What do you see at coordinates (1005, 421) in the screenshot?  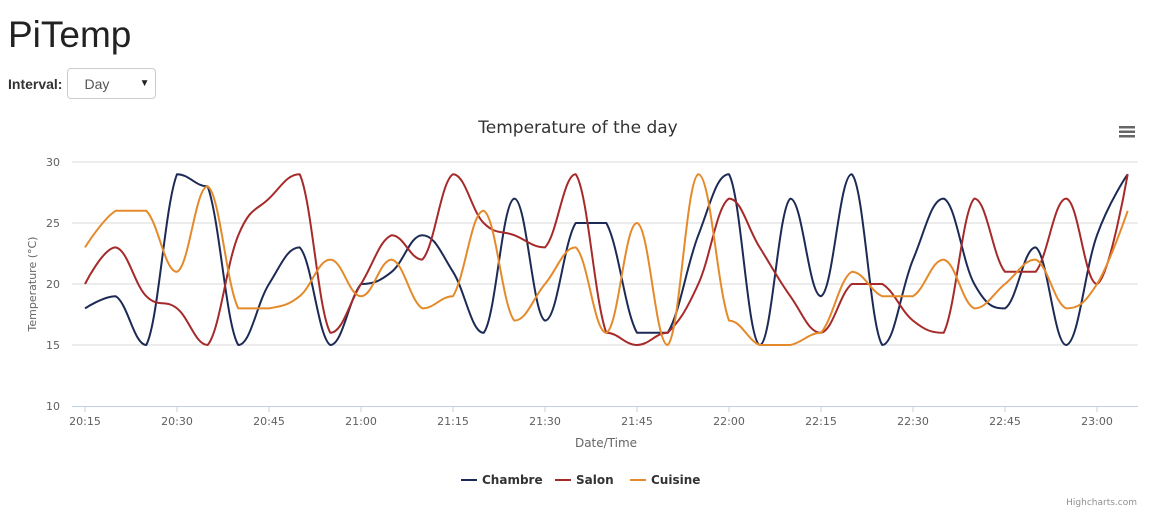 I see `x-tick-label: 22:45` at bounding box center [1005, 421].